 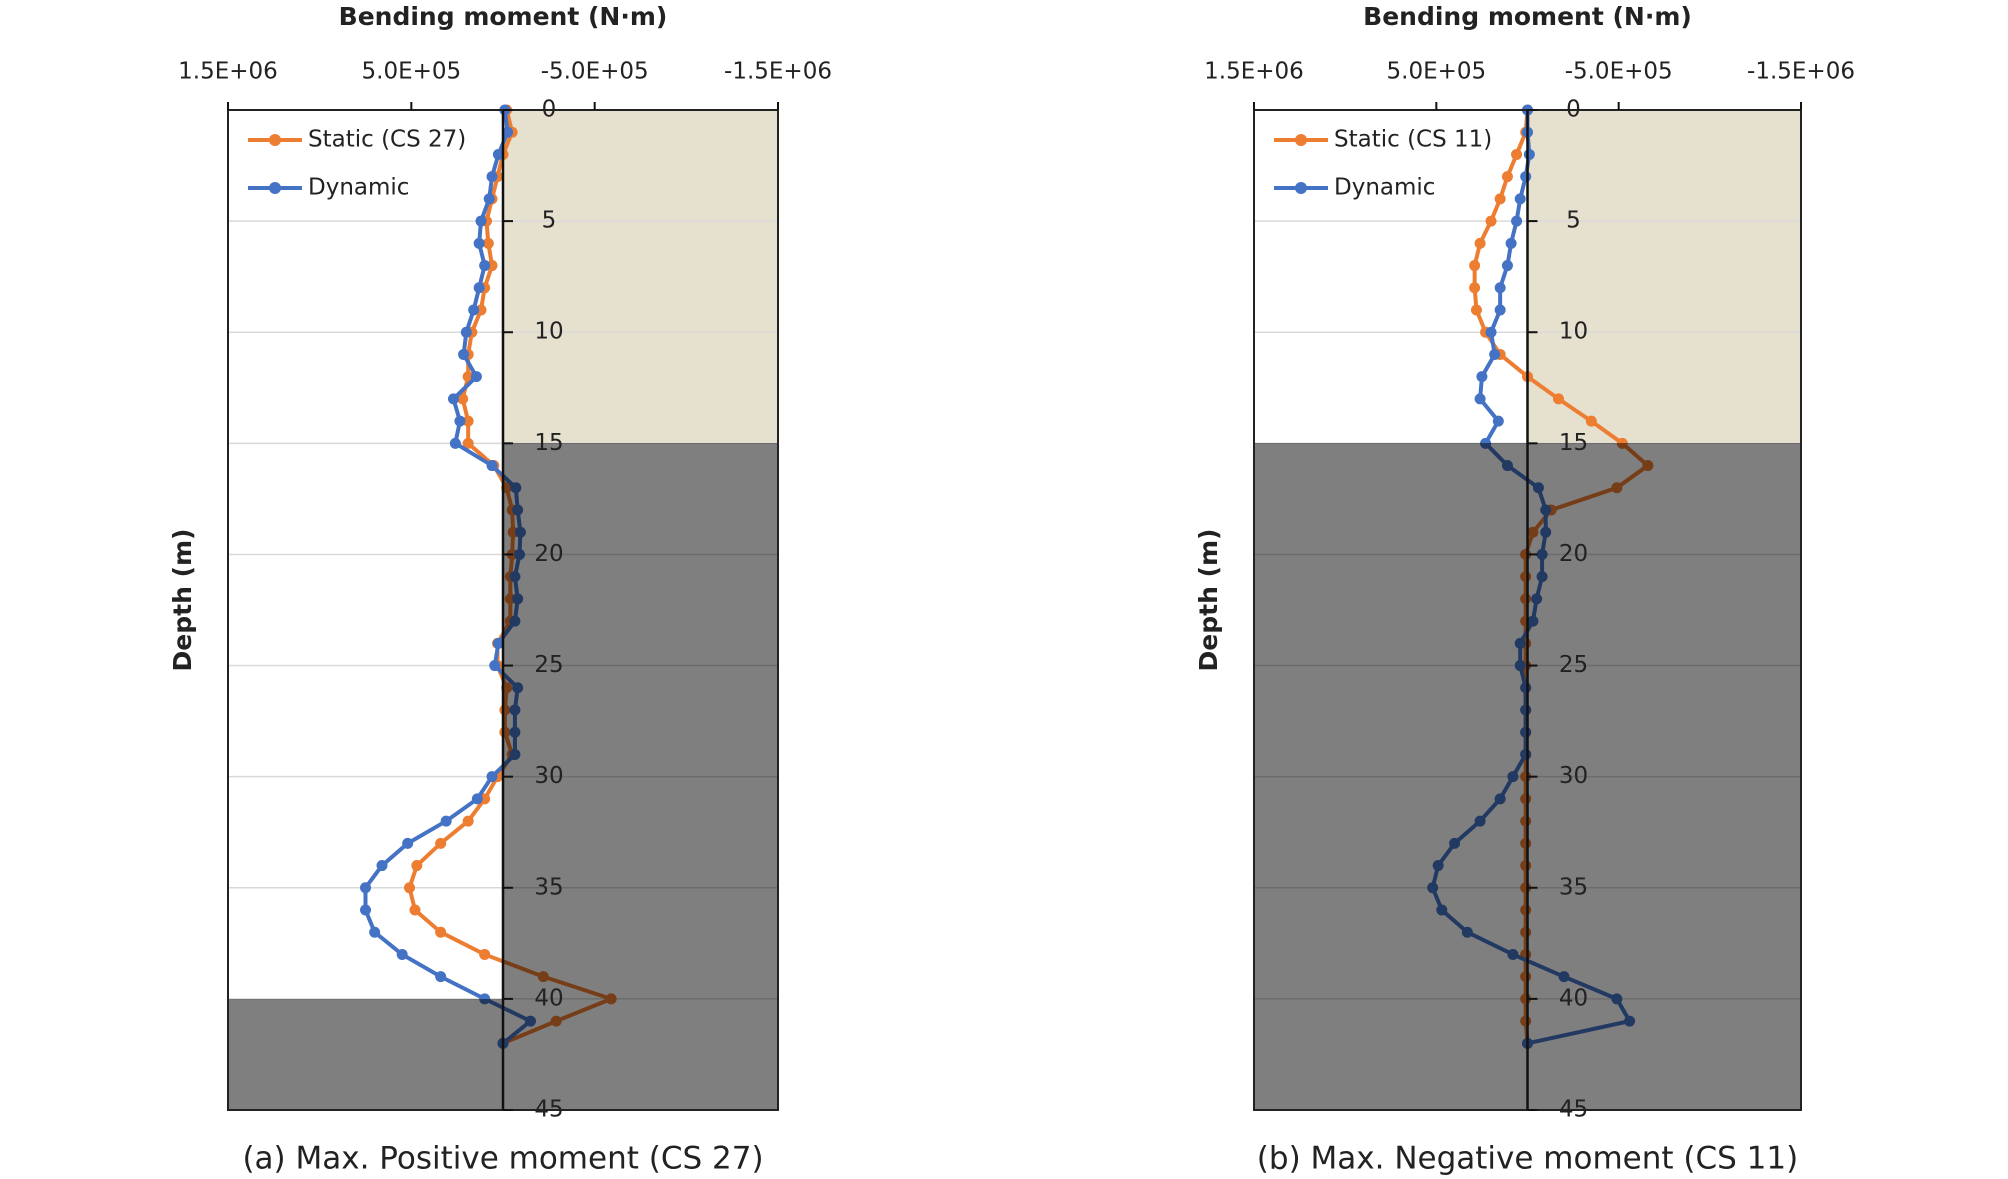 I want to click on legend-label: Static (CS 11), so click(x=1413, y=140).